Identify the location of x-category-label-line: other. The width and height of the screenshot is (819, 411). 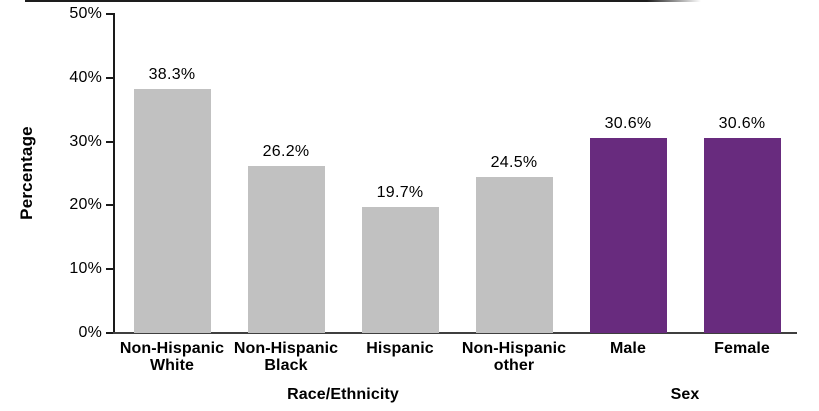
(514, 365).